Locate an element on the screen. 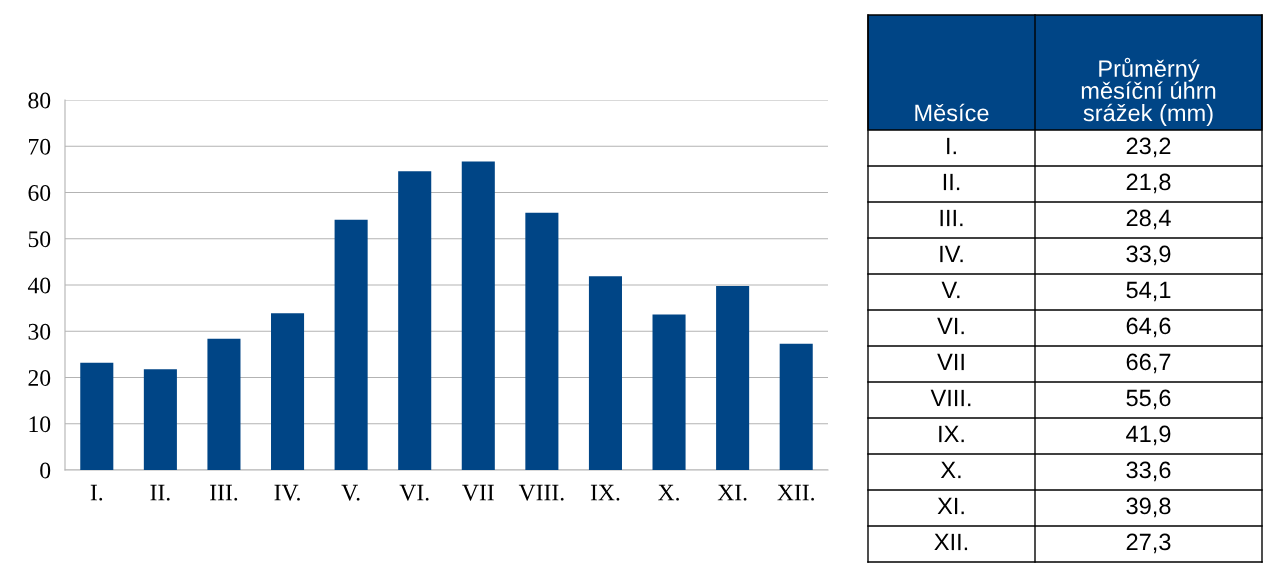 The height and width of the screenshot is (567, 1265). text: 39,8 is located at coordinates (1148, 507).